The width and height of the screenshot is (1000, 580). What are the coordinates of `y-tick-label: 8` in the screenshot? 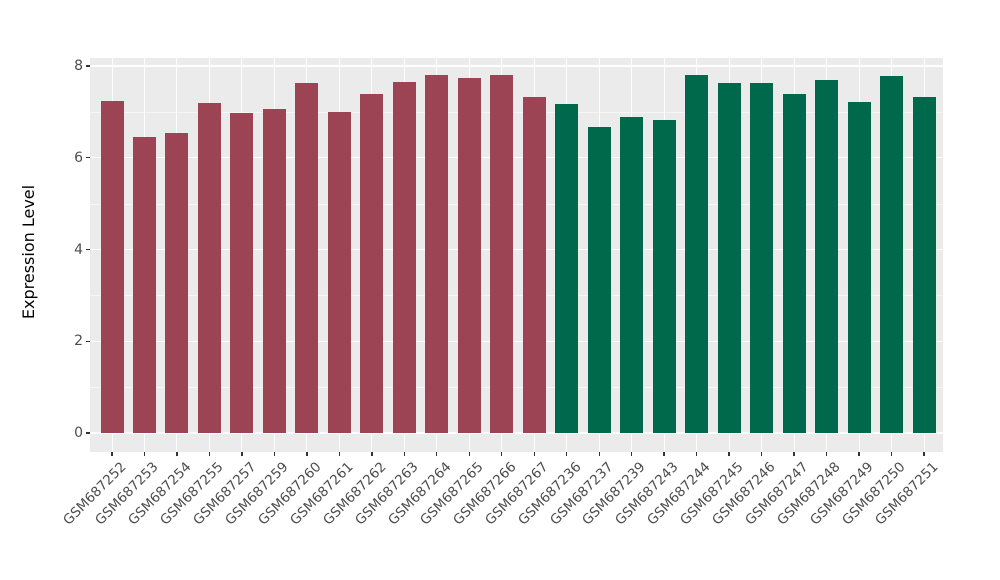 It's located at (78, 66).